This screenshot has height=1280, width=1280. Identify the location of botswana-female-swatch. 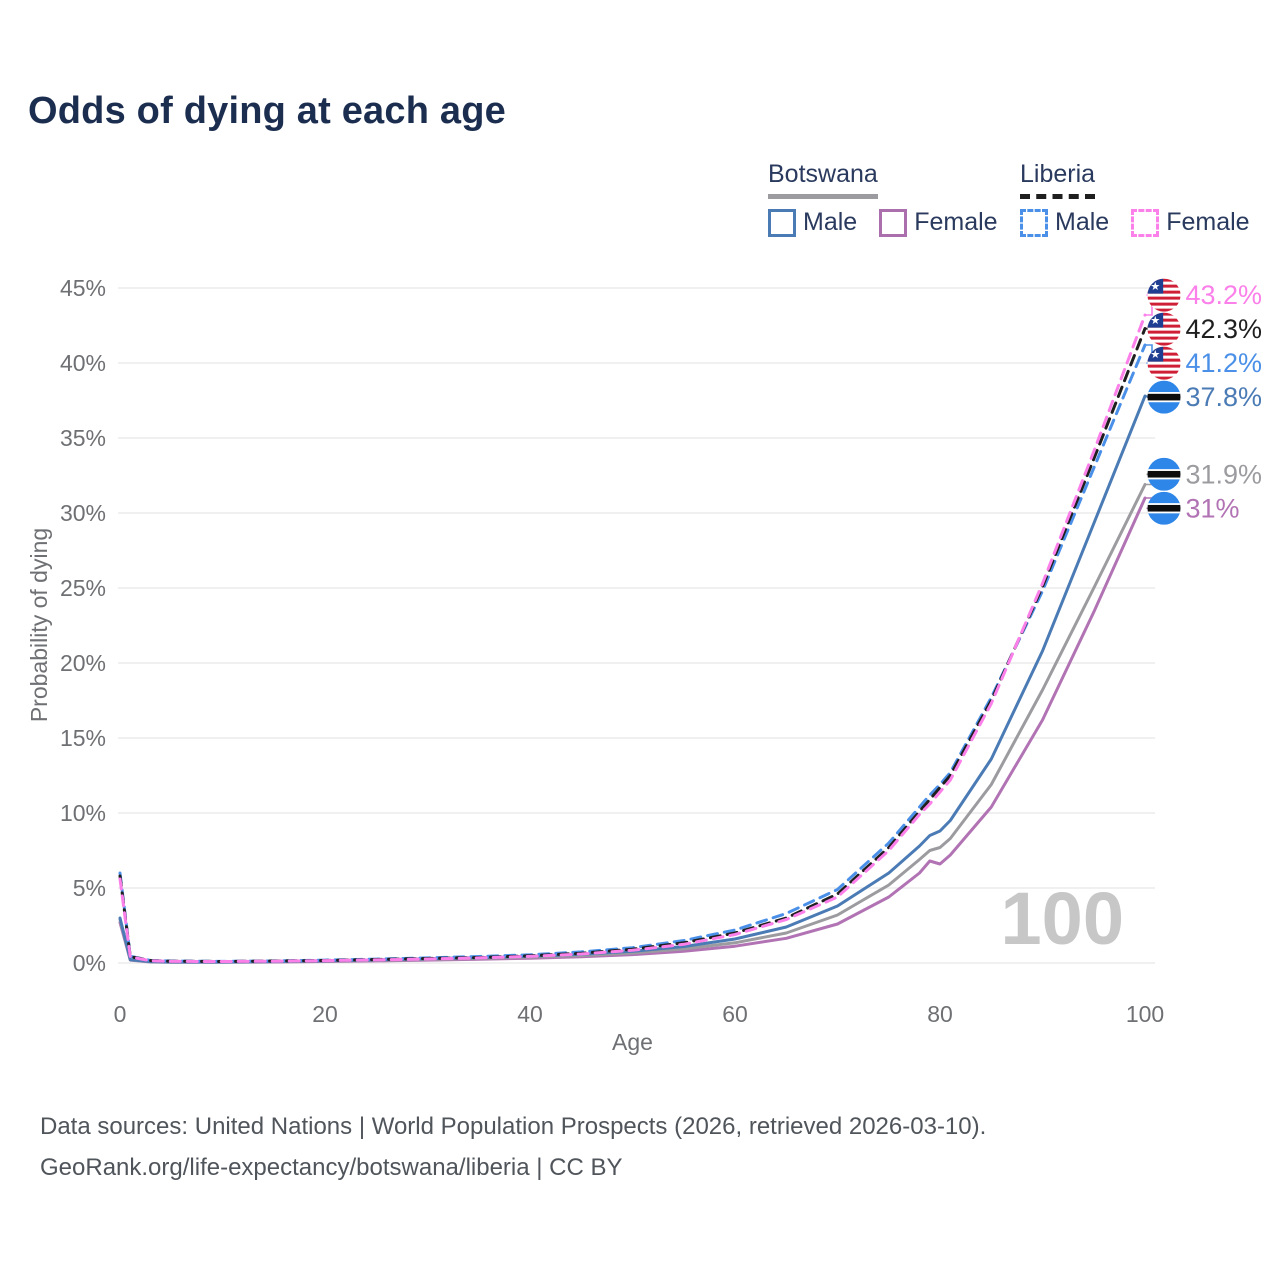
(893, 222).